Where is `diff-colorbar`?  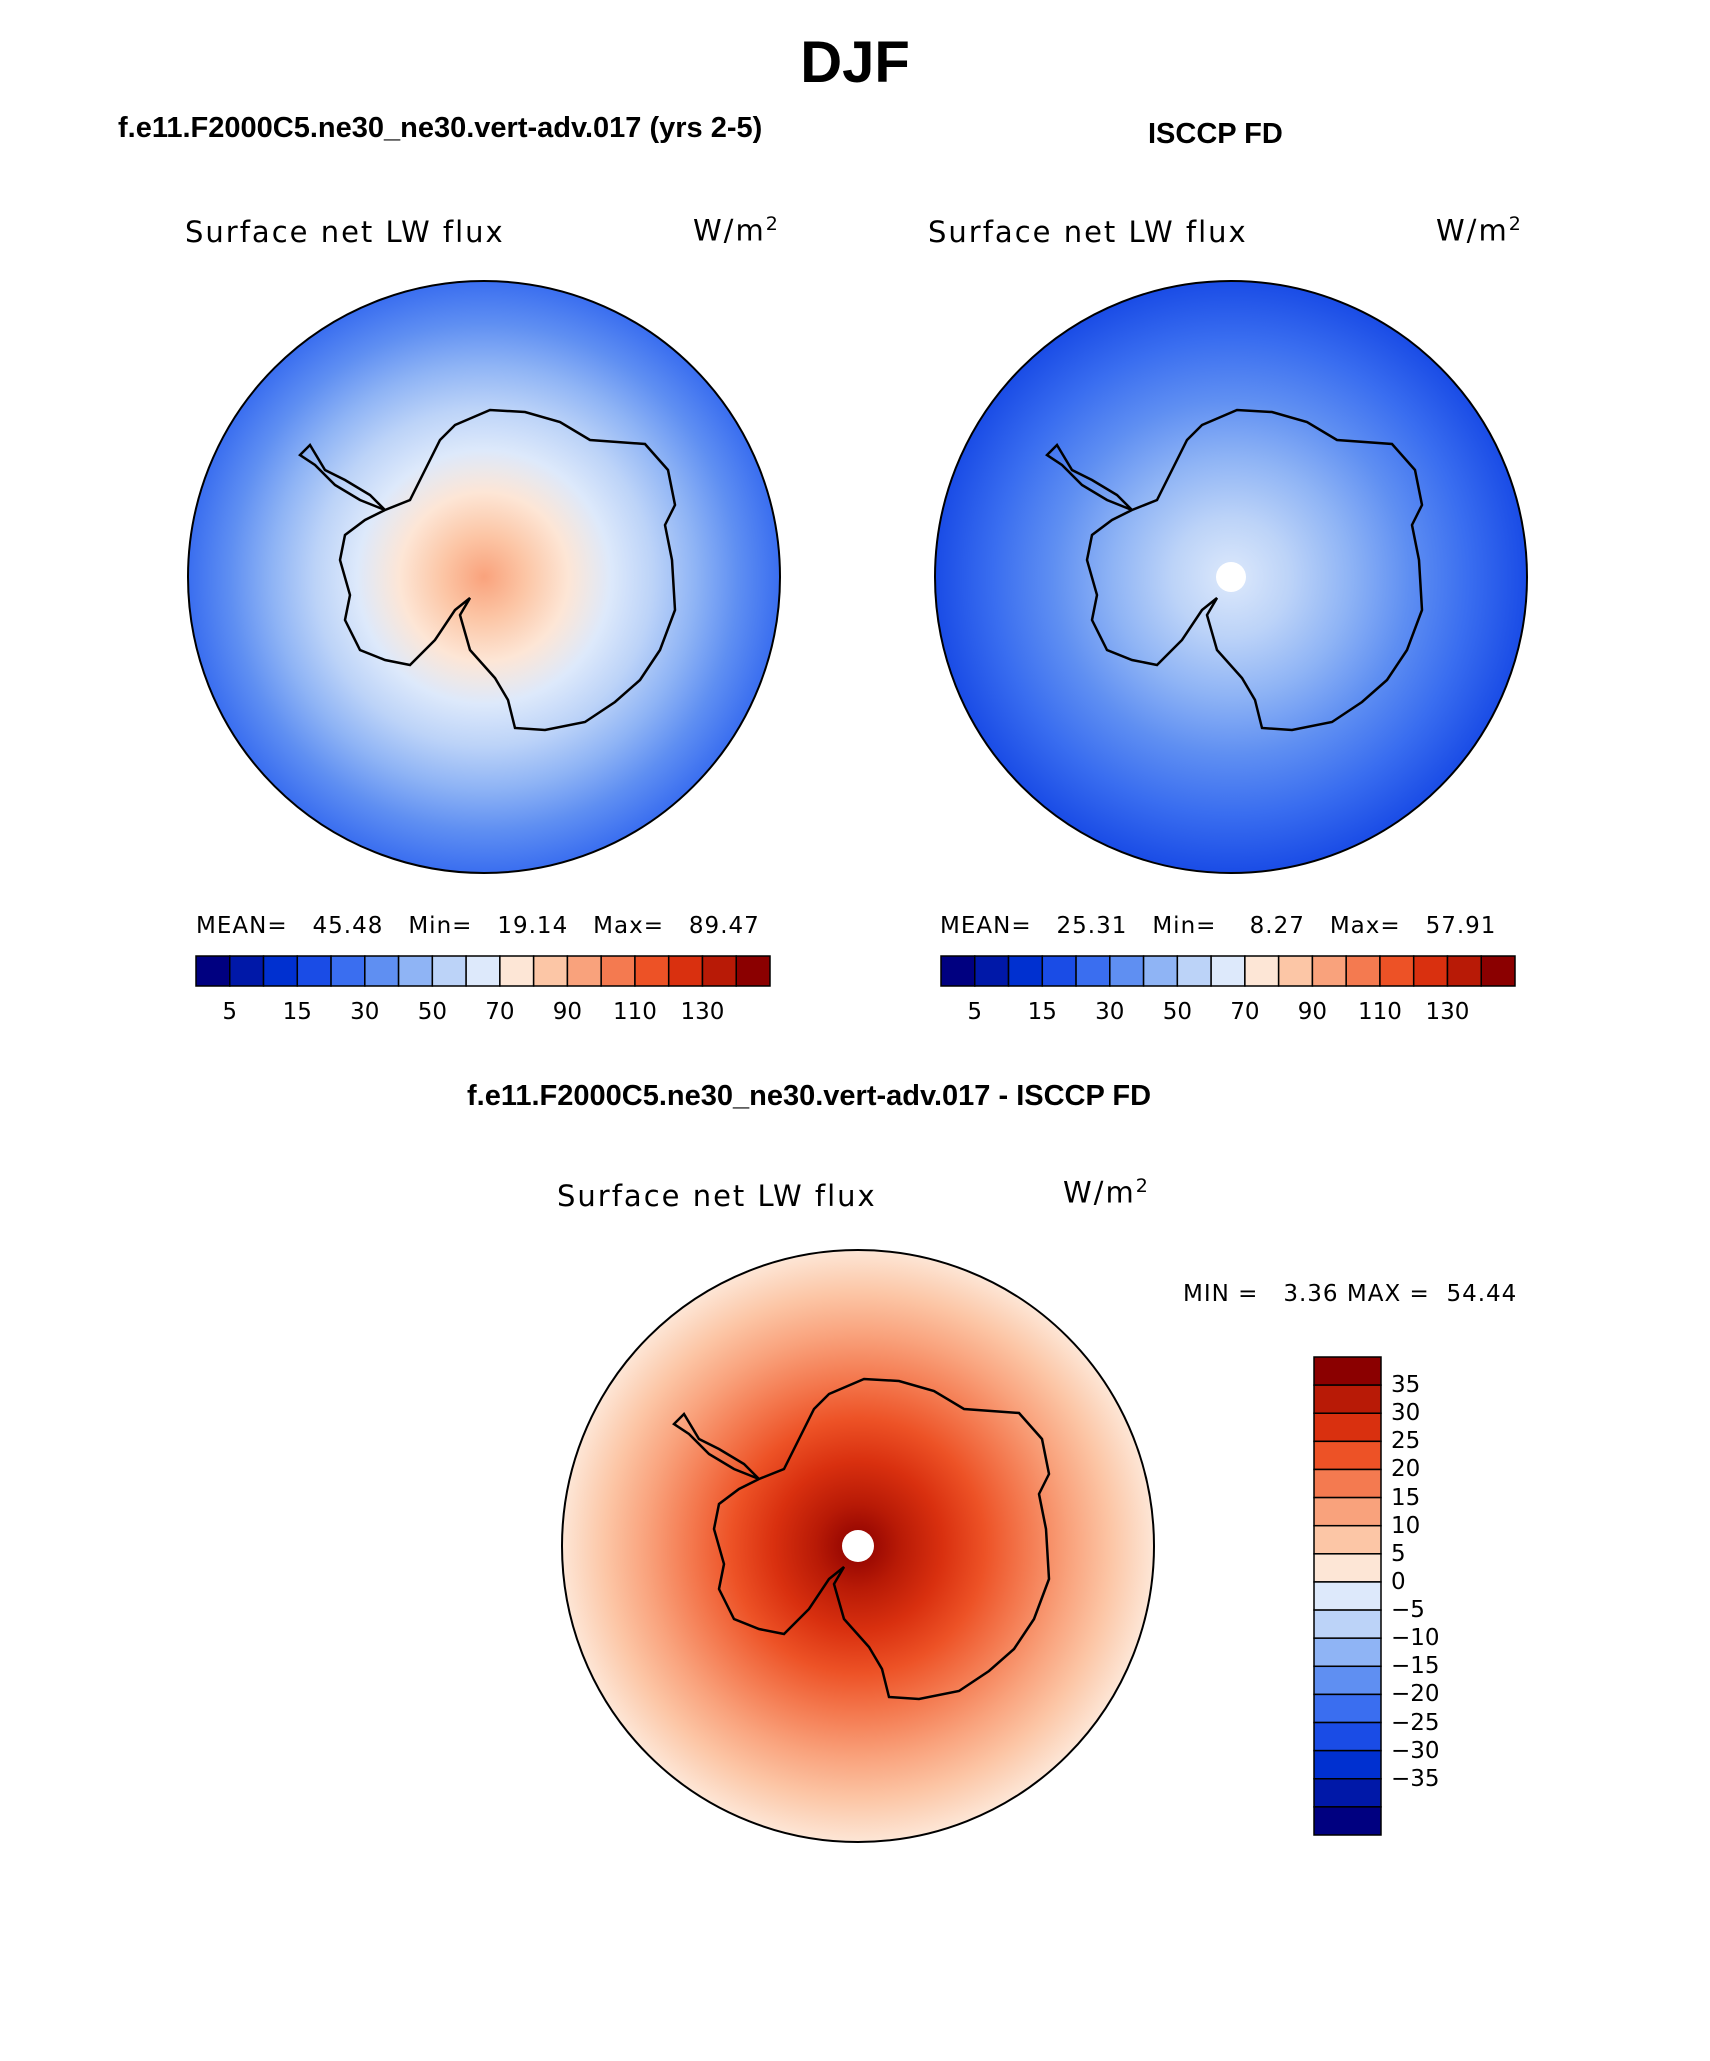
diff-colorbar is located at coordinates (1347, 1596).